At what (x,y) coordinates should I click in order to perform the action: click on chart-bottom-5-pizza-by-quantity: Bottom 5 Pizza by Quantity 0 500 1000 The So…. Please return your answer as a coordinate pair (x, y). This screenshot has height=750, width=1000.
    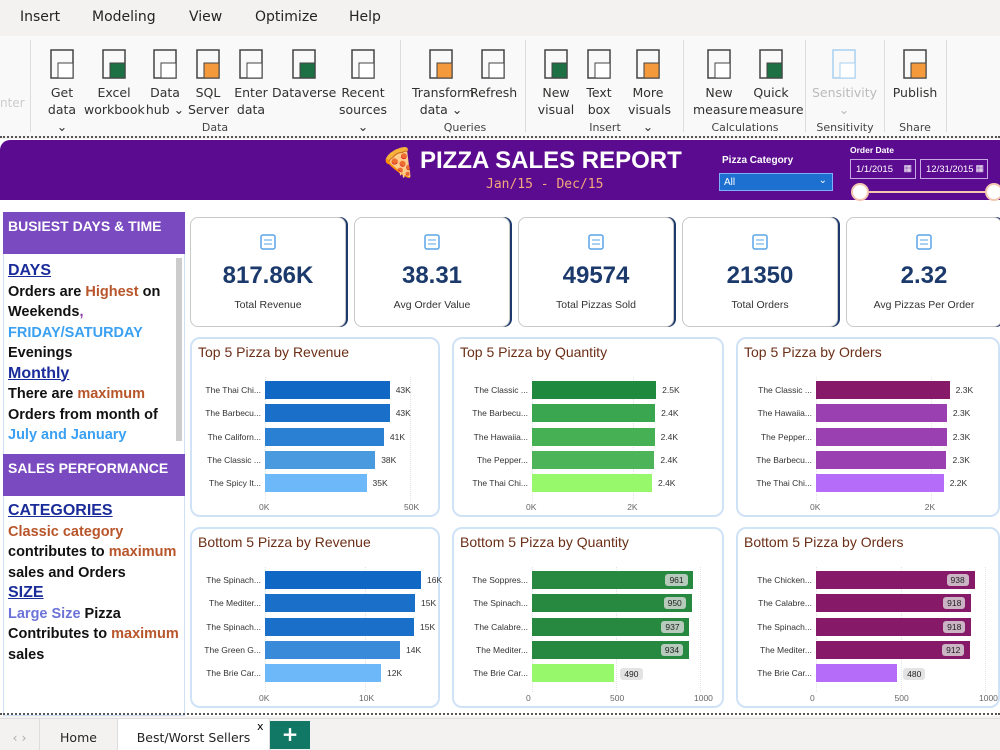
    Looking at the image, I should click on (588, 617).